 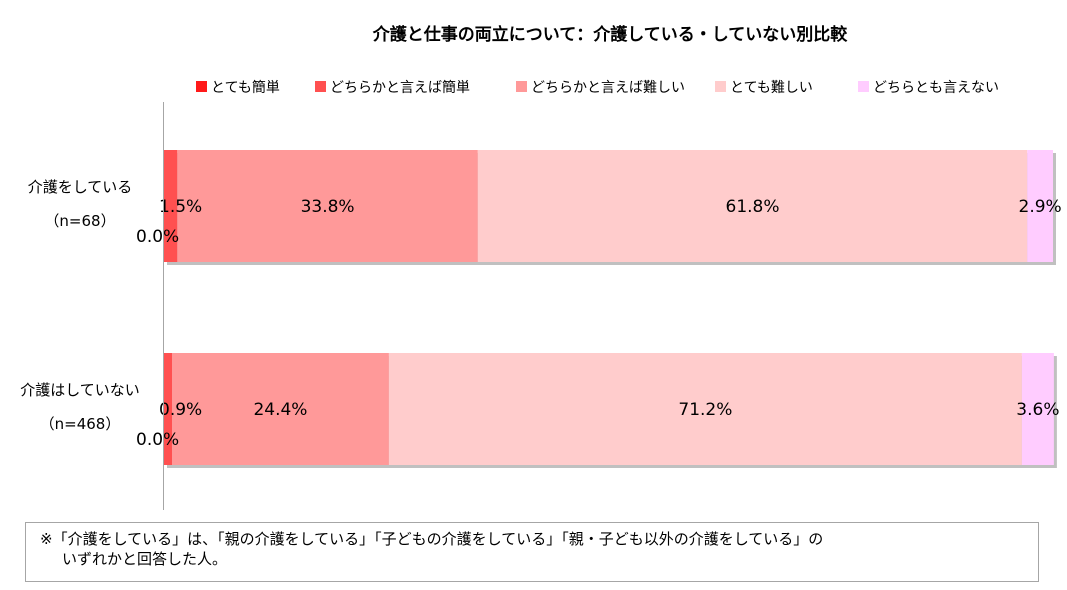 What do you see at coordinates (180, 207) in the screenshot?
I see `data-label: 1.5%` at bounding box center [180, 207].